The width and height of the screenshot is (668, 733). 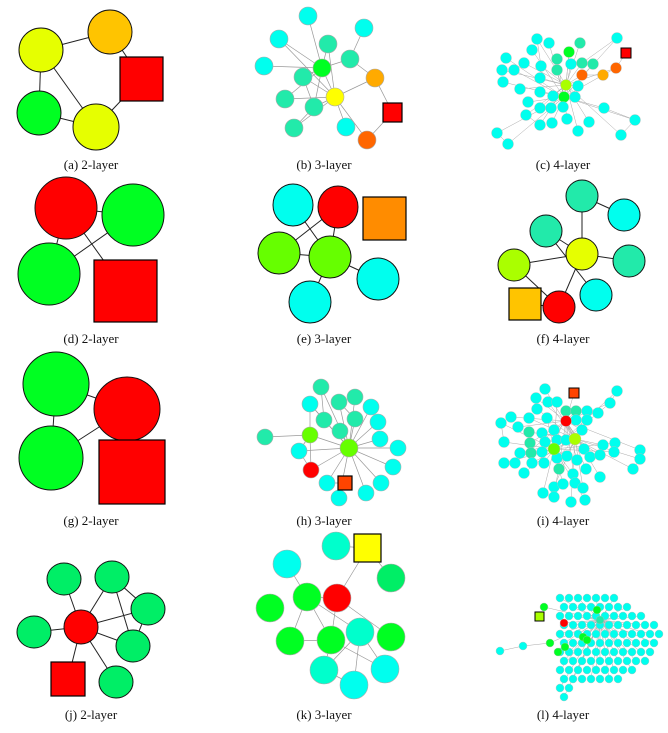 I want to click on panel-l, so click(x=579, y=647).